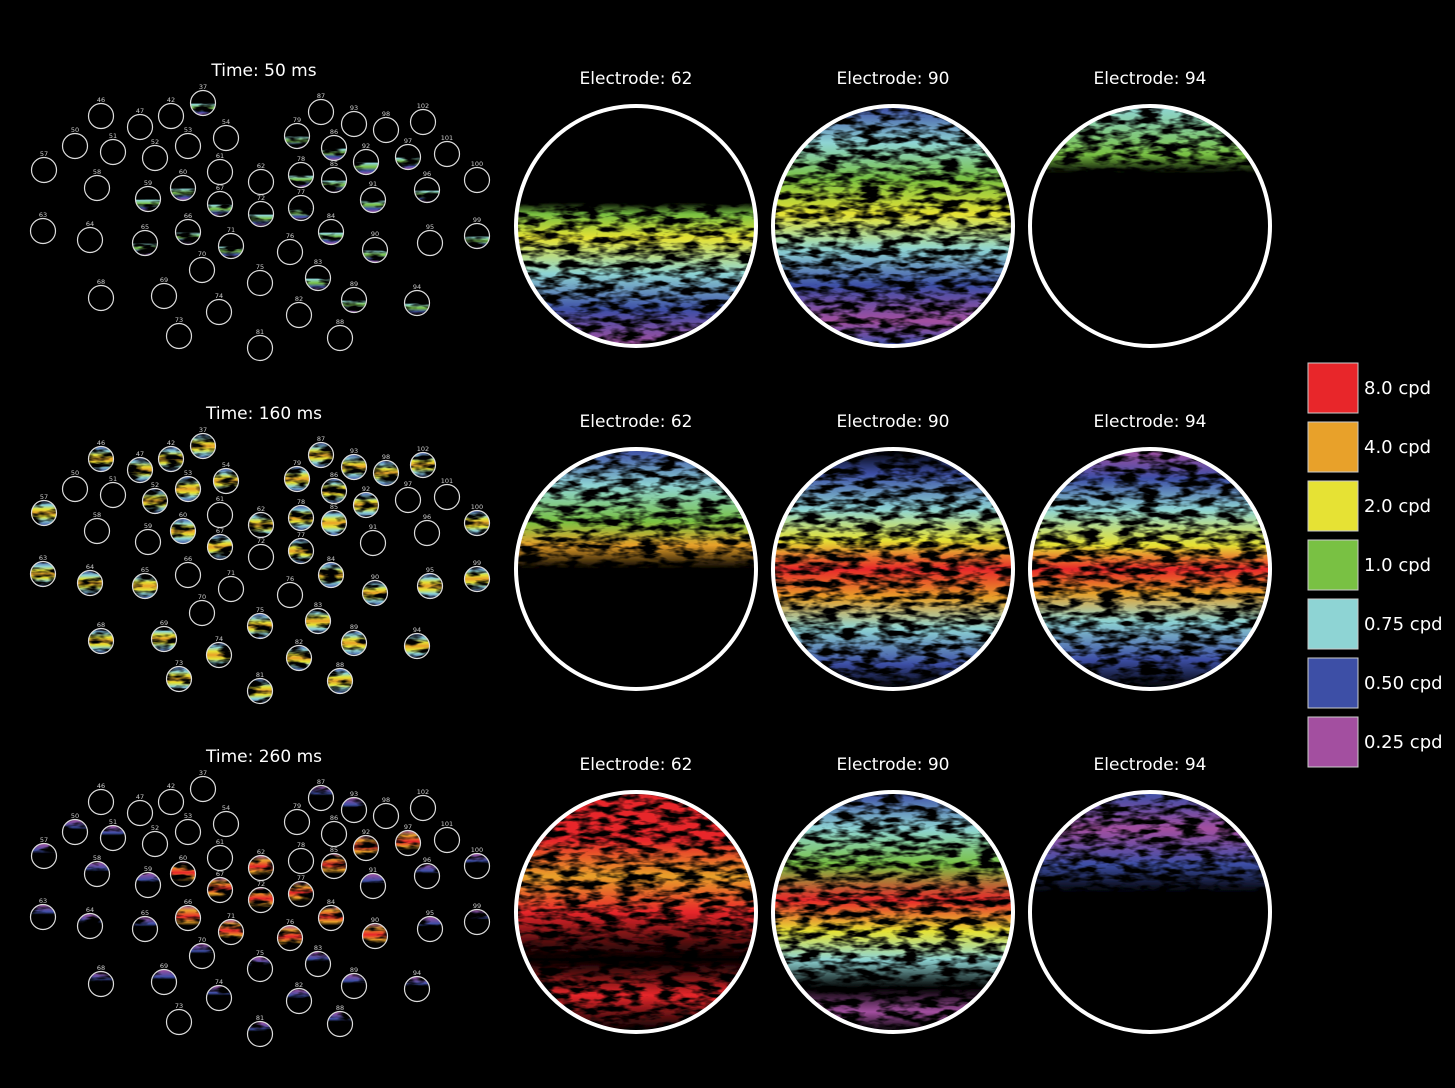 Image resolution: width=1455 pixels, height=1088 pixels. Describe the element at coordinates (188, 130) in the screenshot. I see `electrode-number: 53` at that location.